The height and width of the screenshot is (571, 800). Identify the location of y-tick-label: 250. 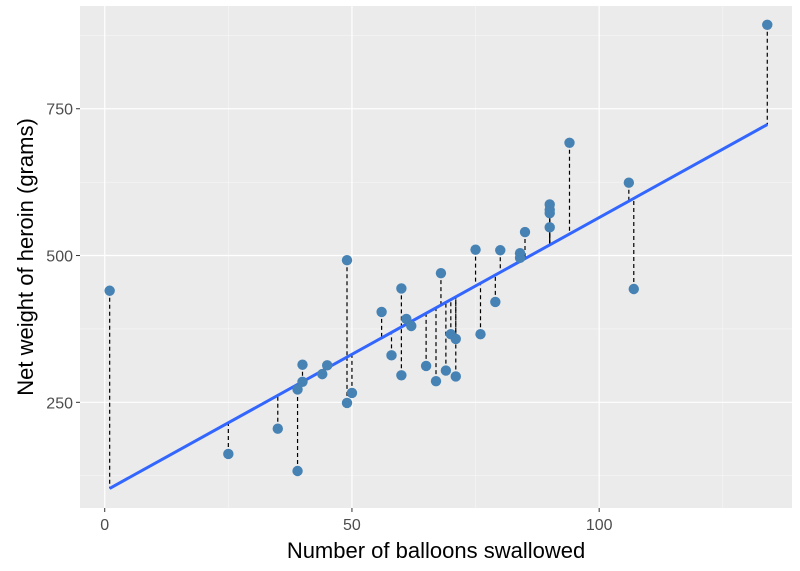
(59, 403).